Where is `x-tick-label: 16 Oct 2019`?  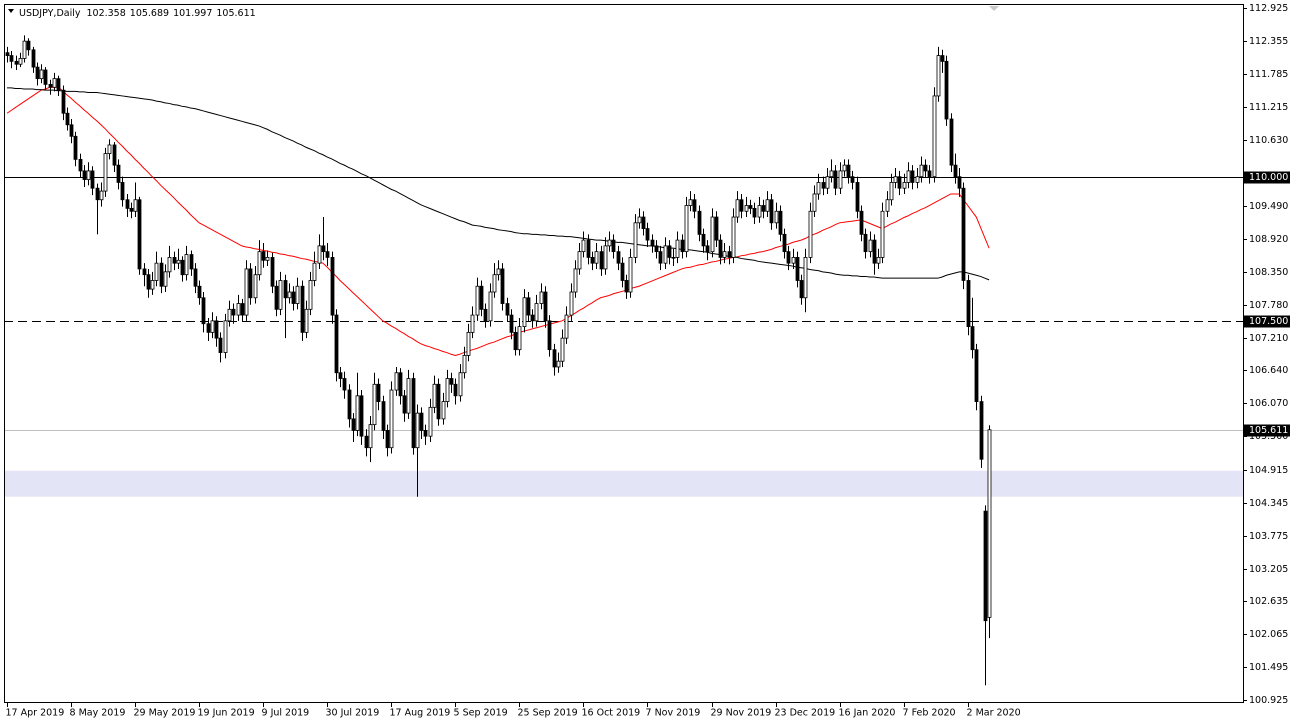 x-tick-label: 16 Oct 2019 is located at coordinates (611, 713).